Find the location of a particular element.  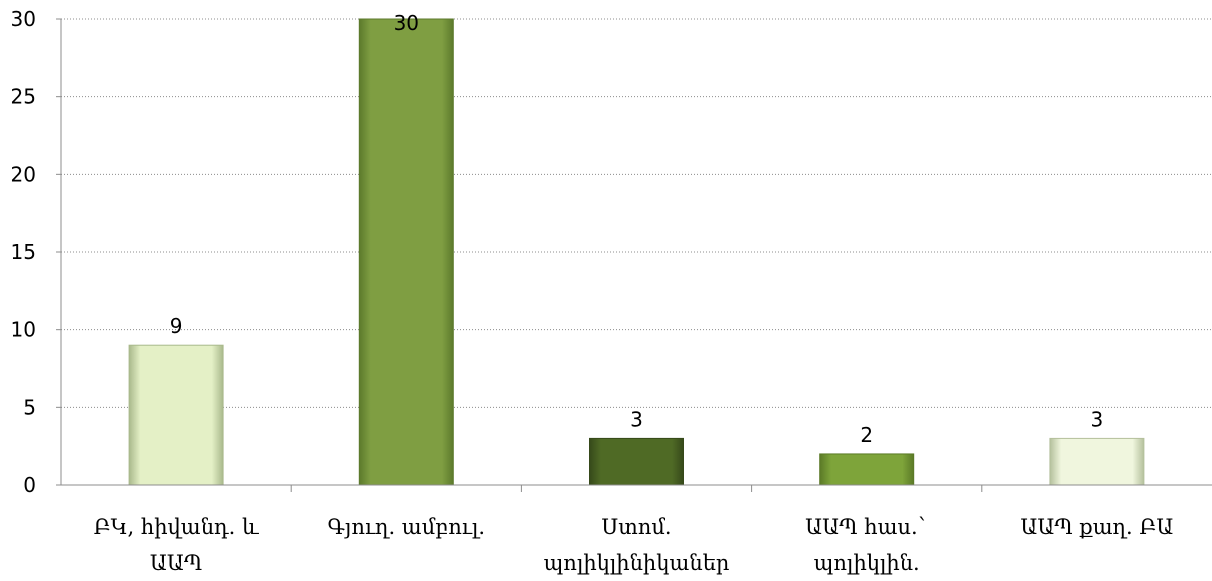

x-tick-label: Ստոմ. is located at coordinates (636, 527).